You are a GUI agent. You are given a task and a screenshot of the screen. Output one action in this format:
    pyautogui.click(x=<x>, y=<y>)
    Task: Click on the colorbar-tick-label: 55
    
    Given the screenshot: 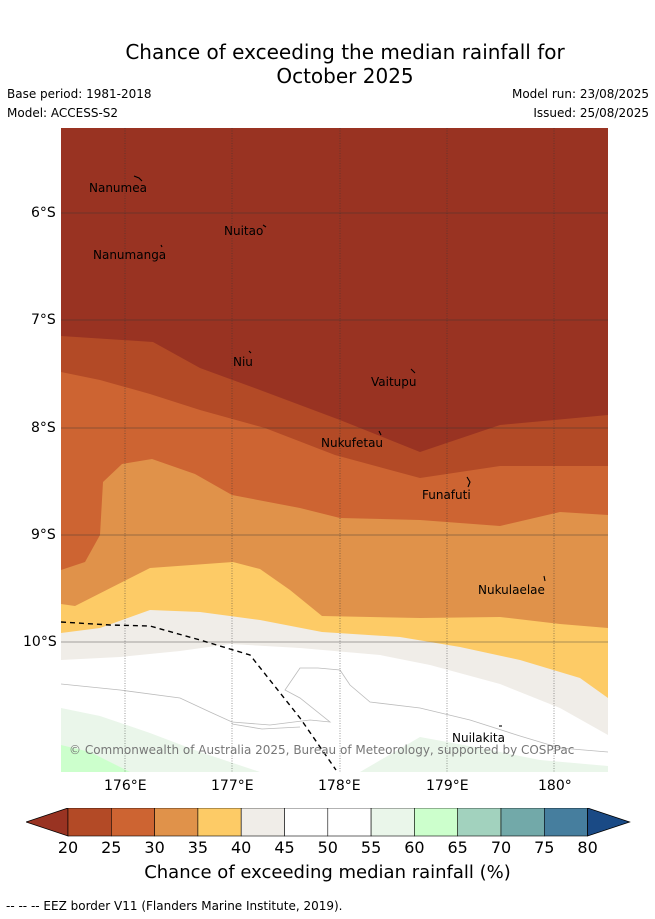 What is the action you would take?
    pyautogui.click(x=371, y=847)
    